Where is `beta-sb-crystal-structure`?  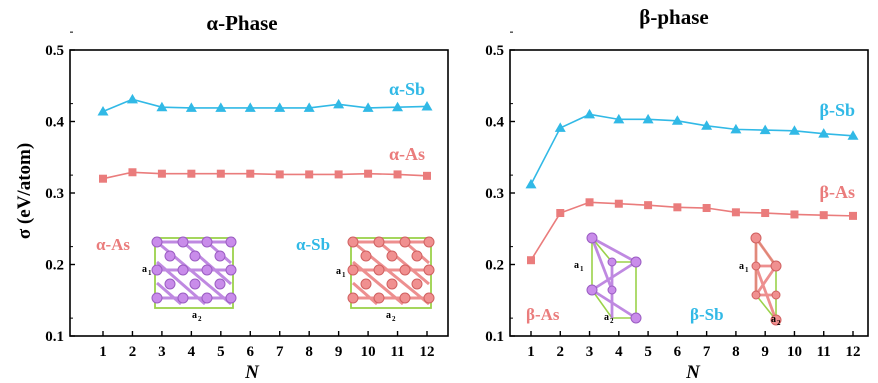
beta-sb-crystal-structure is located at coordinates (766, 279).